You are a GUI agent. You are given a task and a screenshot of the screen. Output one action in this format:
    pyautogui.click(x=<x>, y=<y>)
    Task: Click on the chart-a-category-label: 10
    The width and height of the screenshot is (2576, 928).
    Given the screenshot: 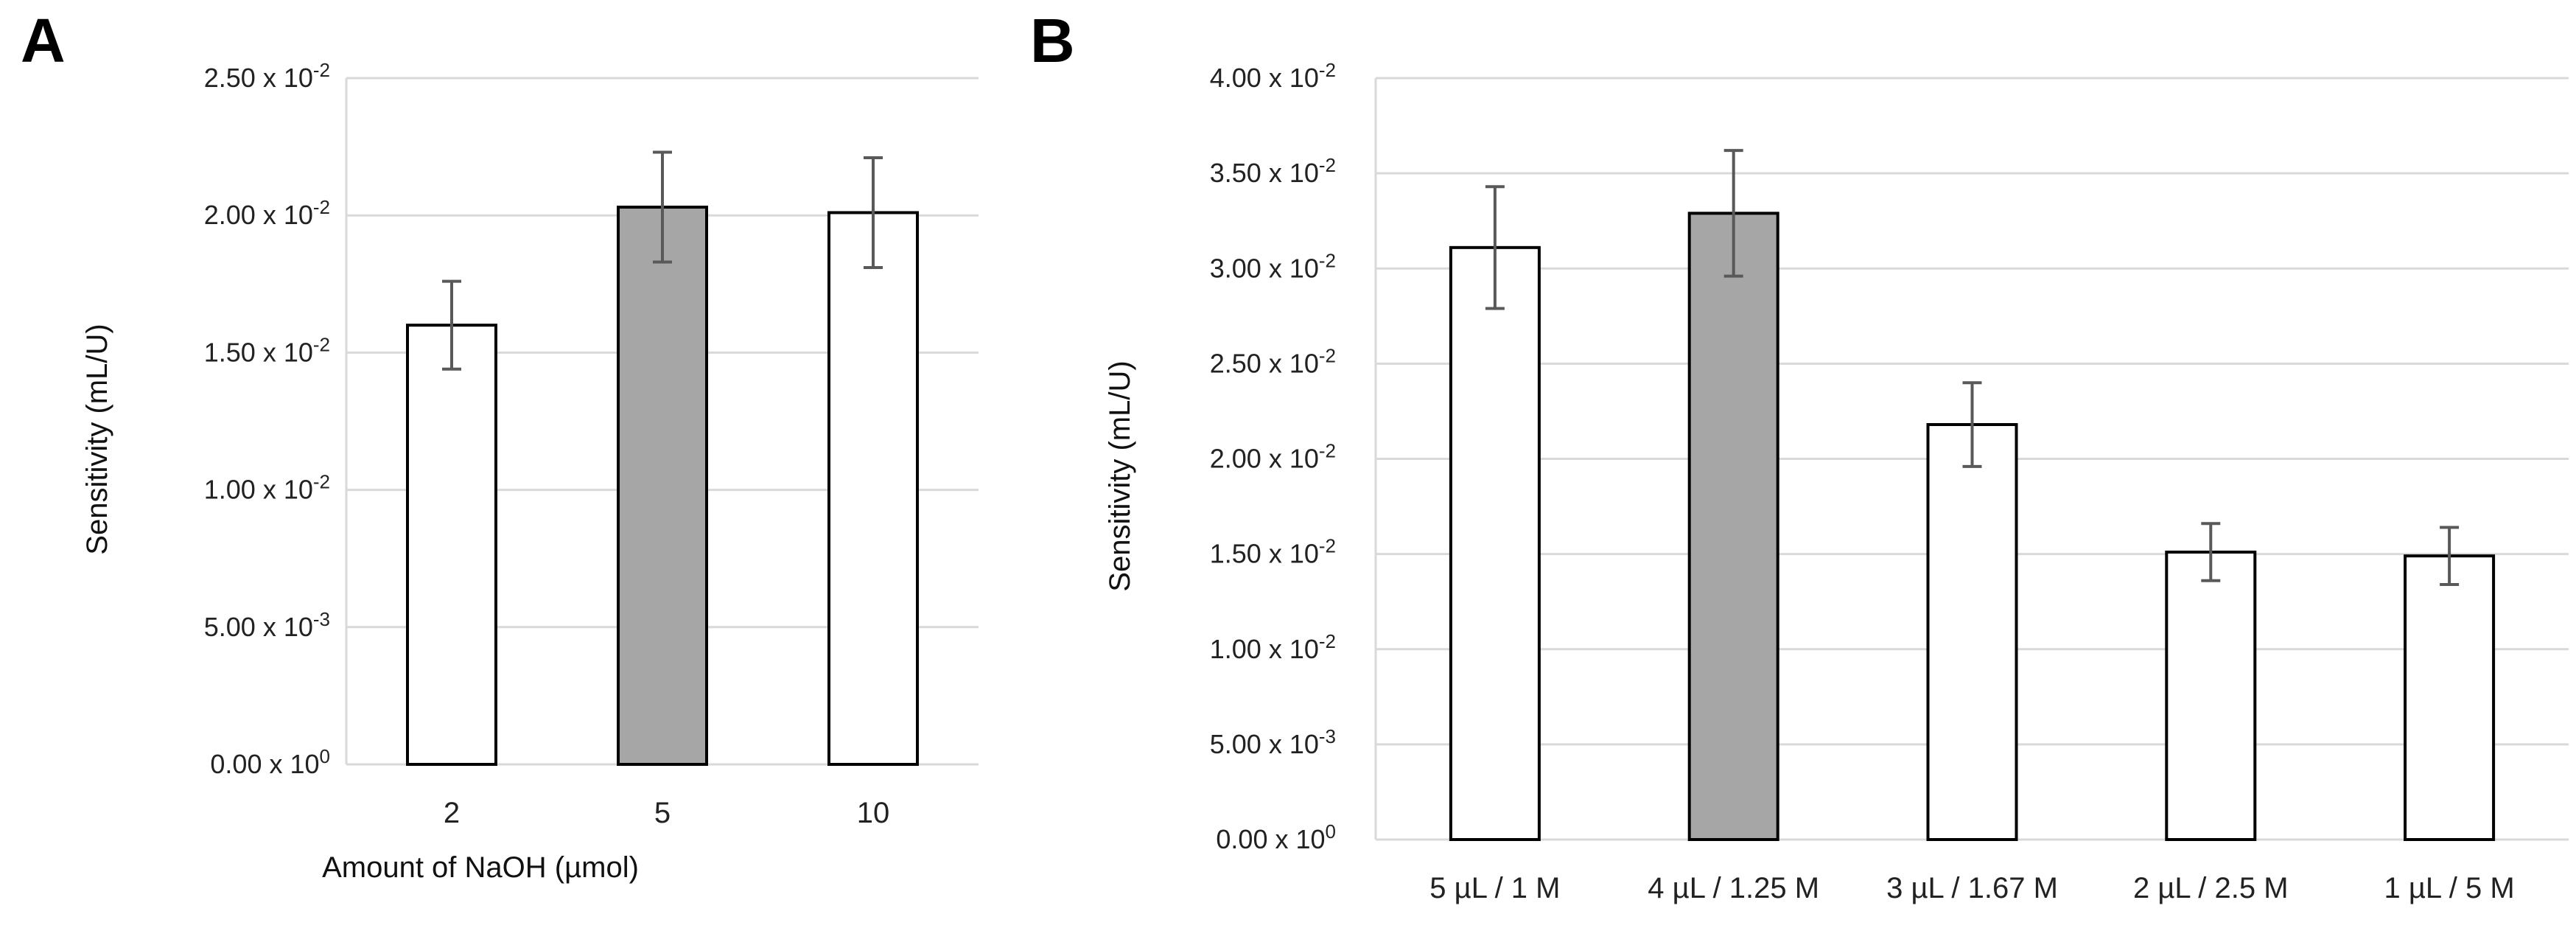 What is the action you would take?
    pyautogui.click(x=873, y=813)
    